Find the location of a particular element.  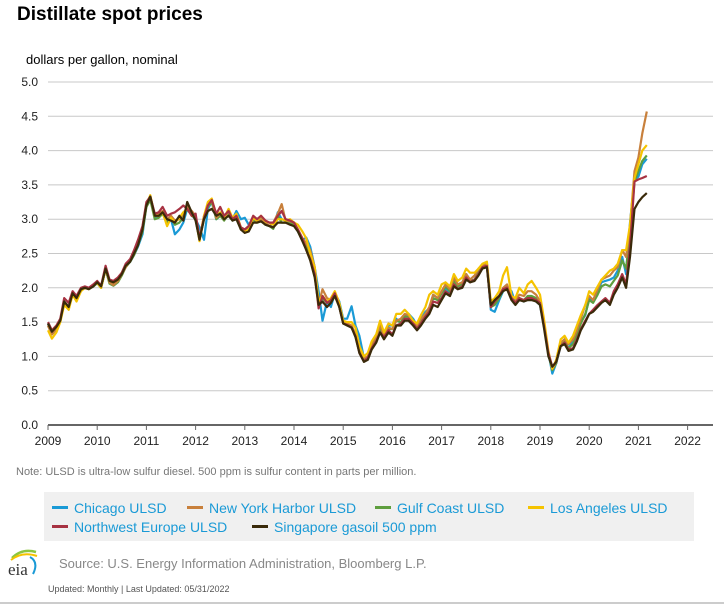

legend-label: New York Harbor ULSD is located at coordinates (283, 508).